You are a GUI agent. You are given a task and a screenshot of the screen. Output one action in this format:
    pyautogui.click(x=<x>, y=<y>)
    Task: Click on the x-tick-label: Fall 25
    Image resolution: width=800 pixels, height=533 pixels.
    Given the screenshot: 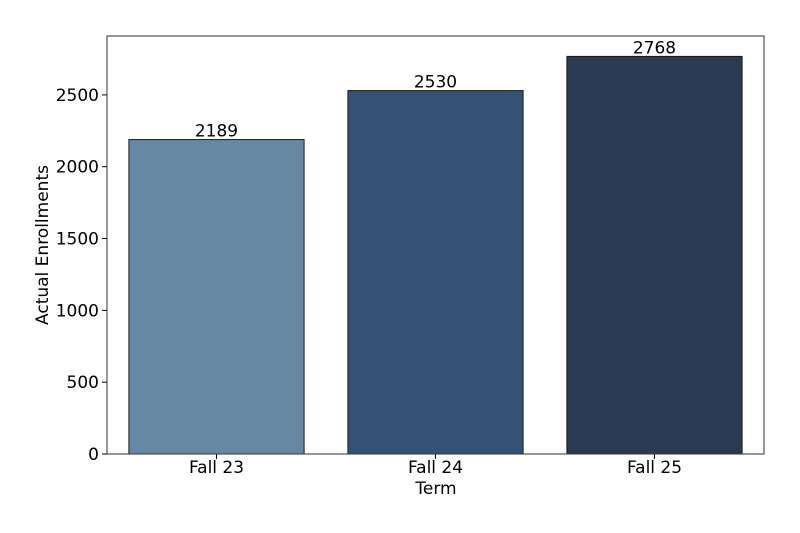 What is the action you would take?
    pyautogui.click(x=654, y=468)
    